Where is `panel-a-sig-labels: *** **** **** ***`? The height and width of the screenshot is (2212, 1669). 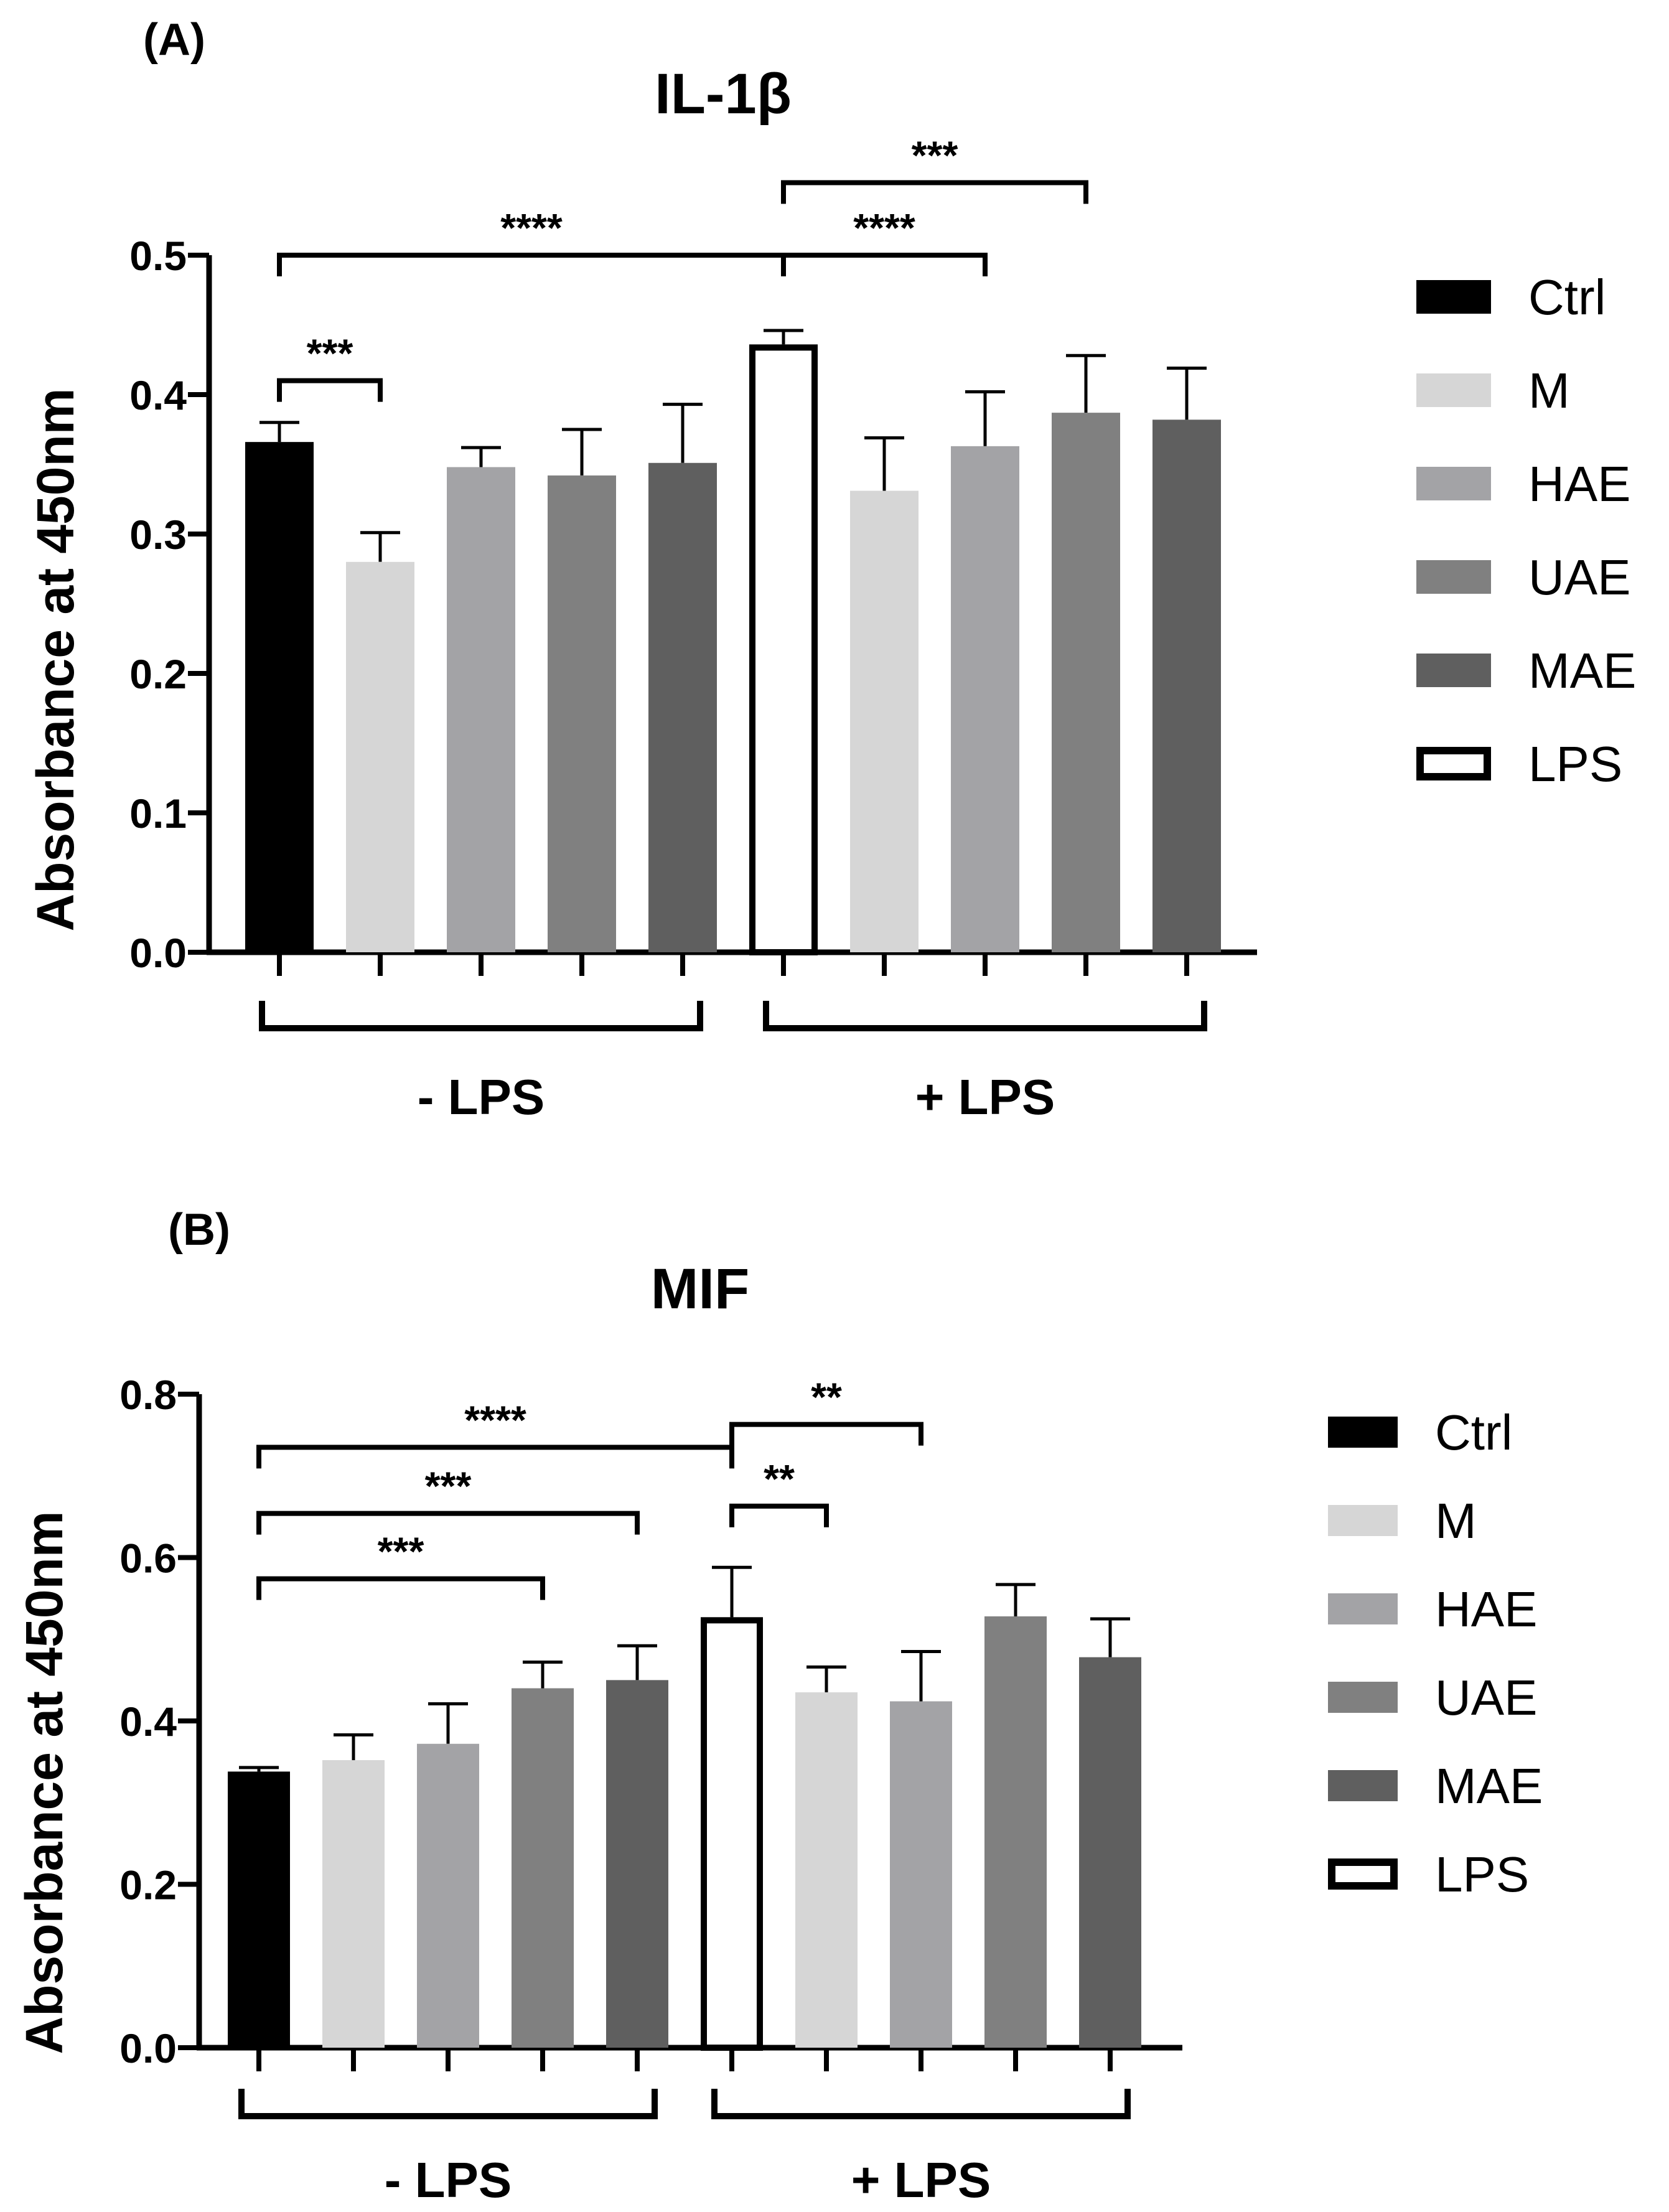
panel-a-sig-labels: *** **** **** *** is located at coordinates (632, 255).